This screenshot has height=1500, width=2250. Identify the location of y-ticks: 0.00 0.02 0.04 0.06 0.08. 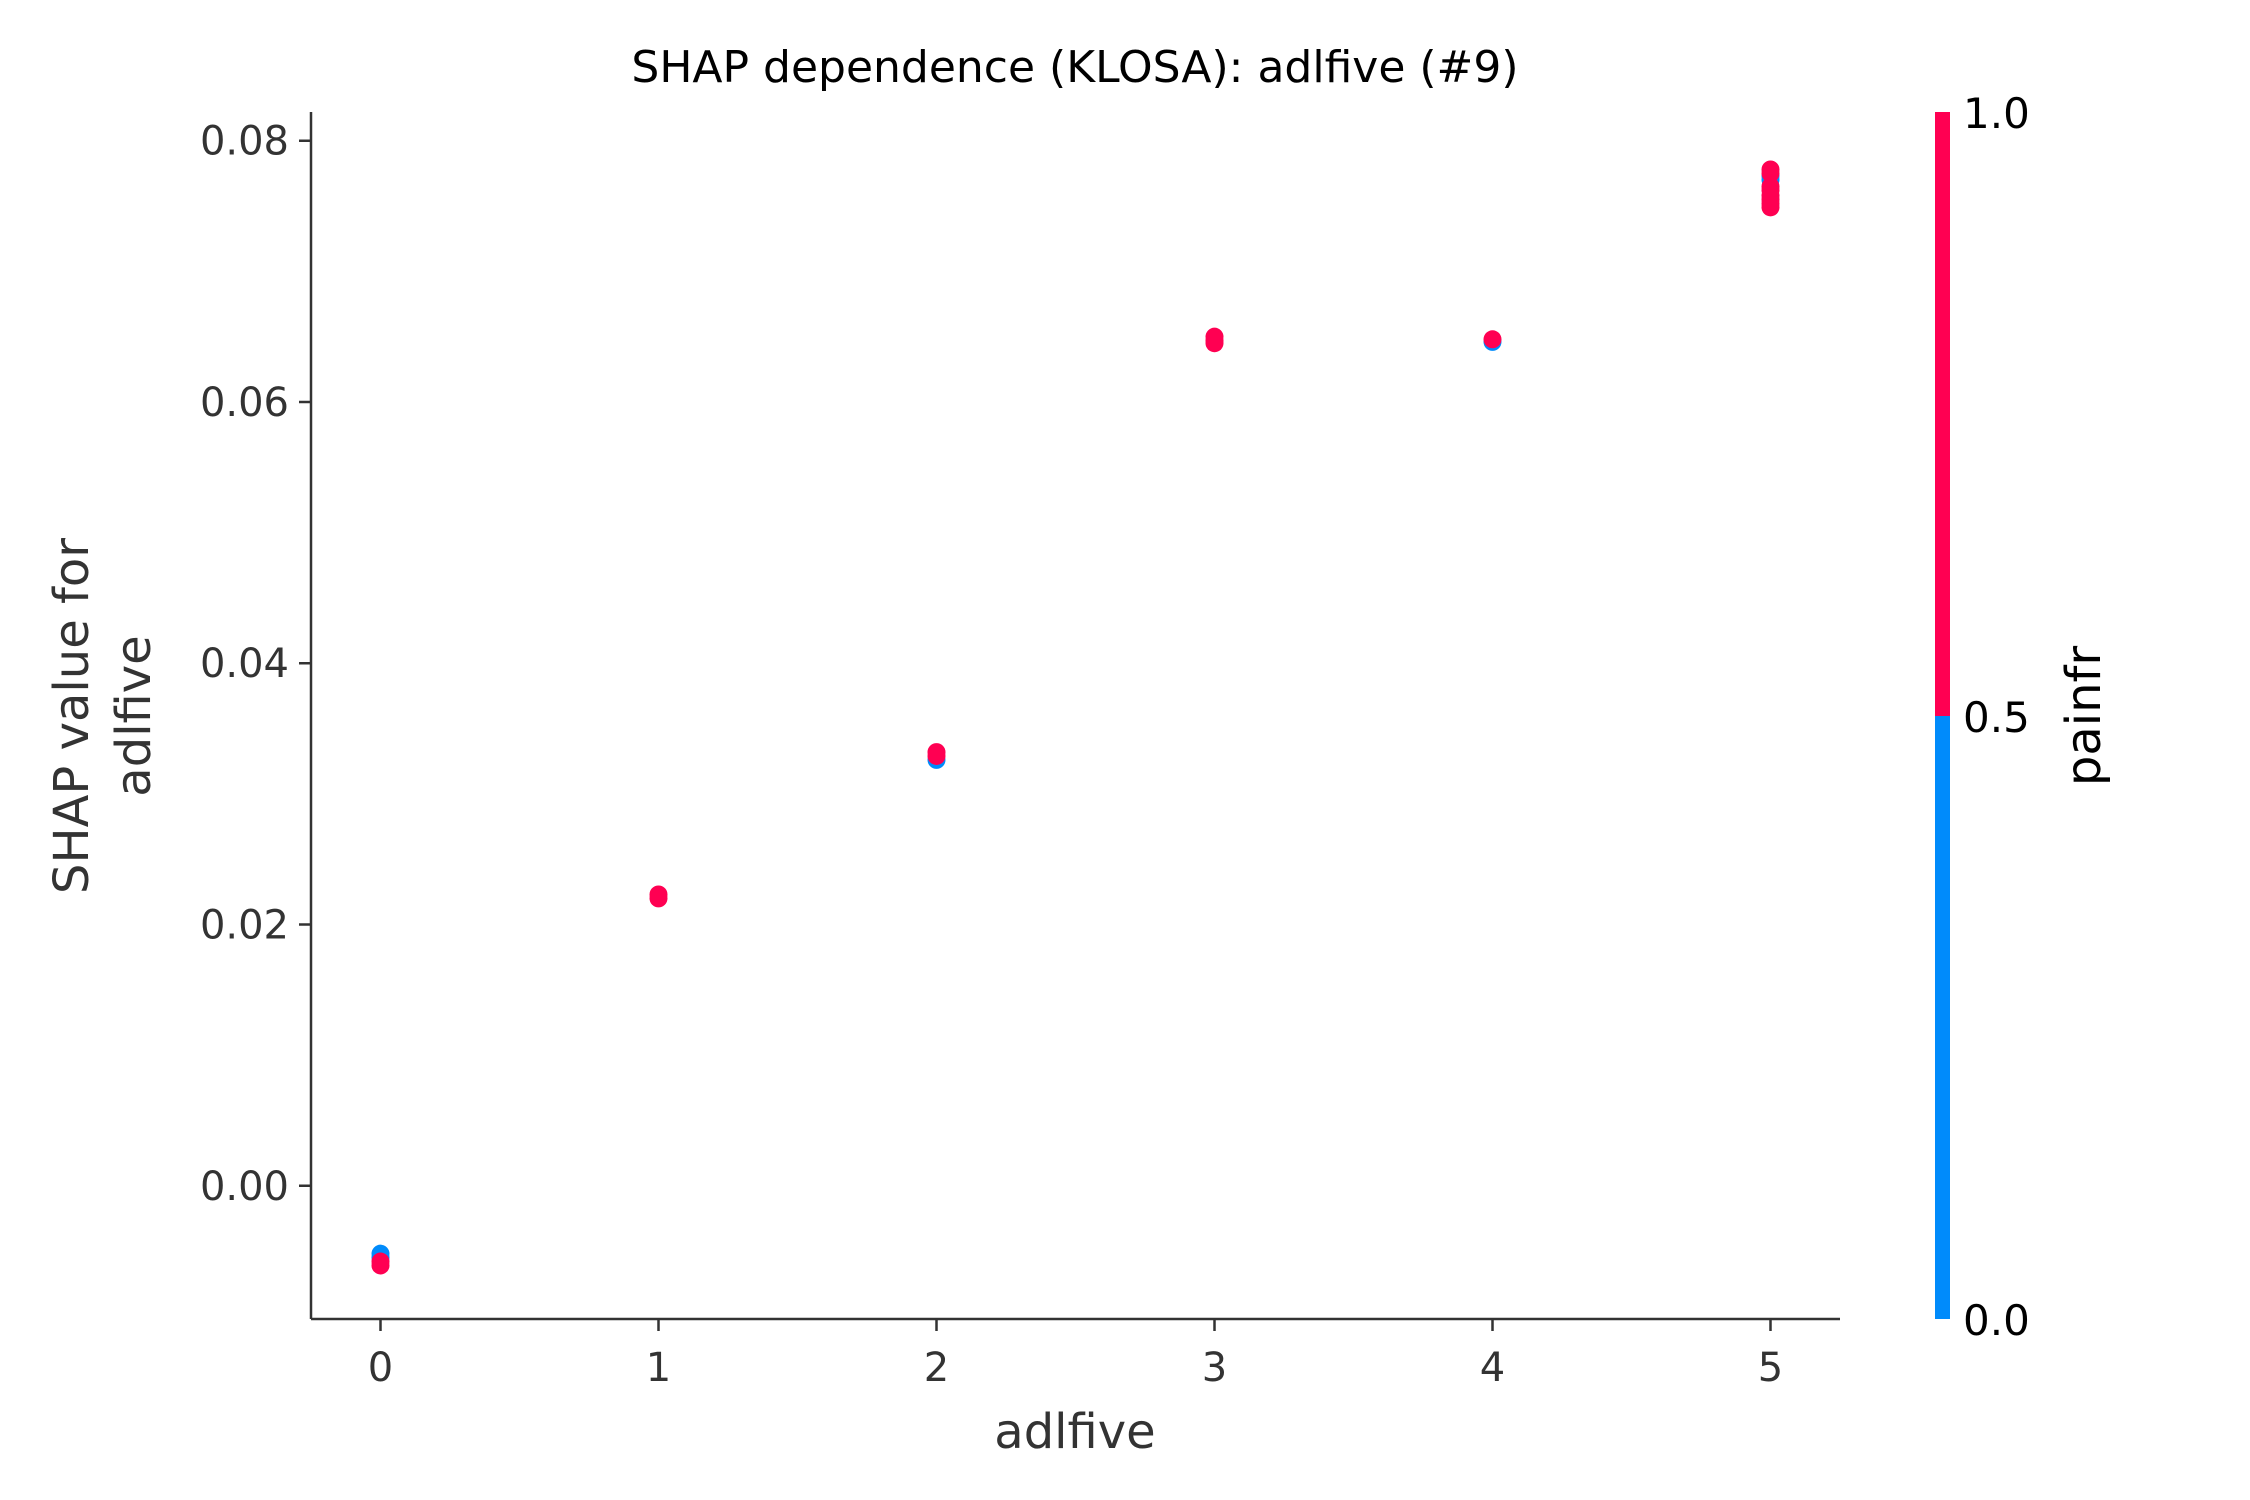
(255, 664).